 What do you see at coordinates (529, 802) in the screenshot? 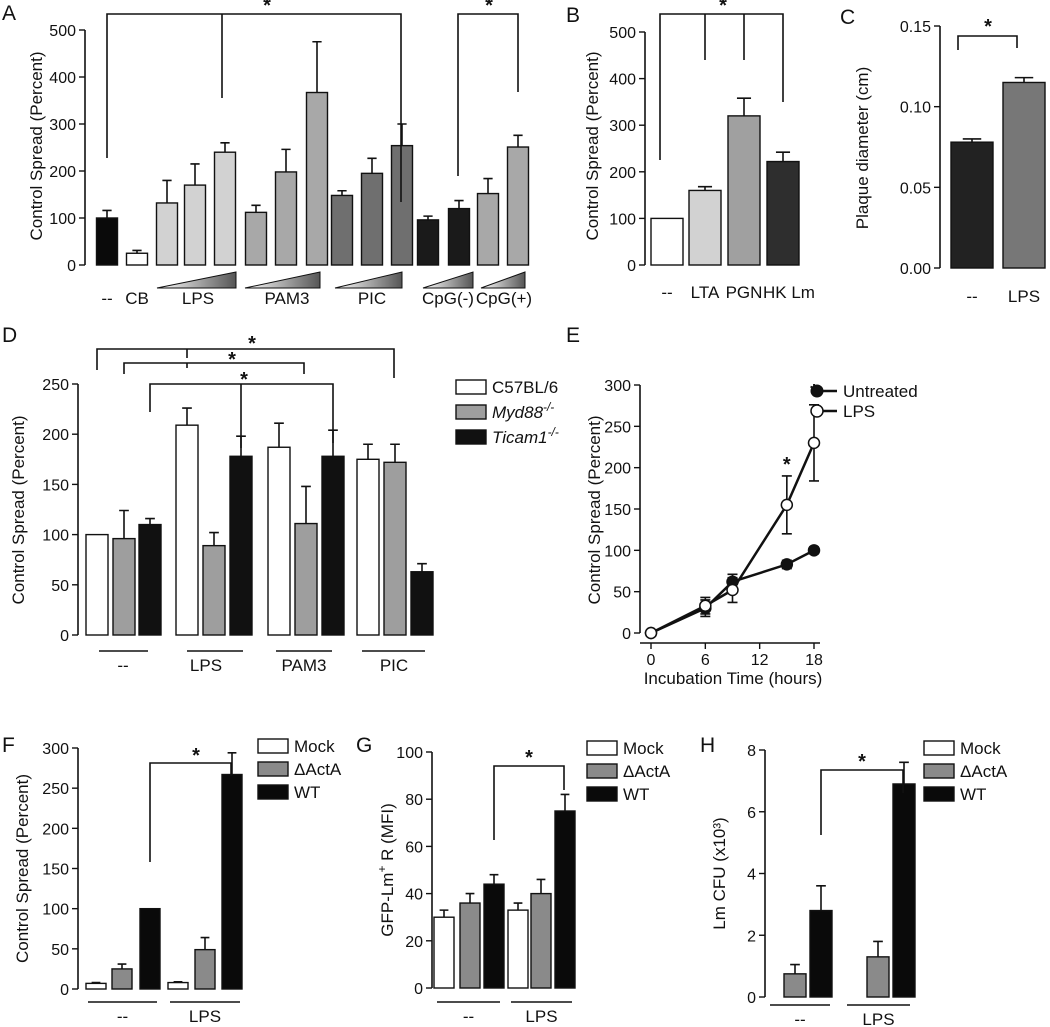
I see `significance-bracket-g` at bounding box center [529, 802].